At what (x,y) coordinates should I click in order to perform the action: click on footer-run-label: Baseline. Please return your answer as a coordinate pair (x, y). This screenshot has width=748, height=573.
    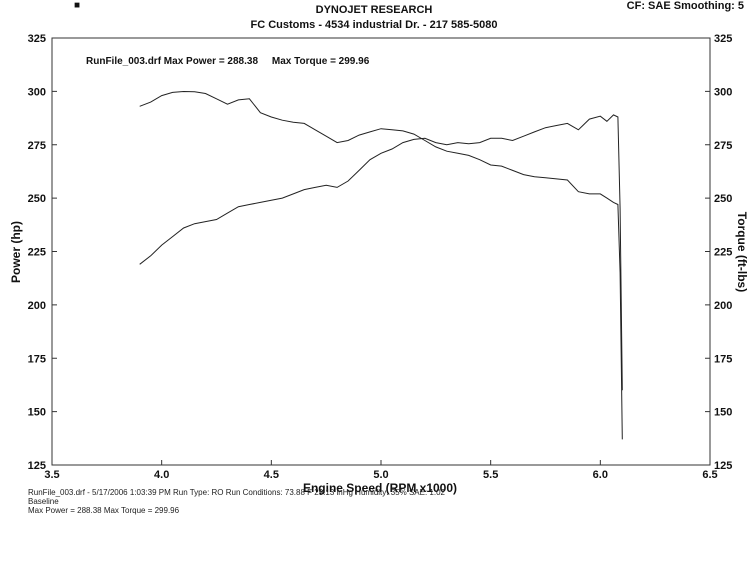
    Looking at the image, I should click on (43, 501).